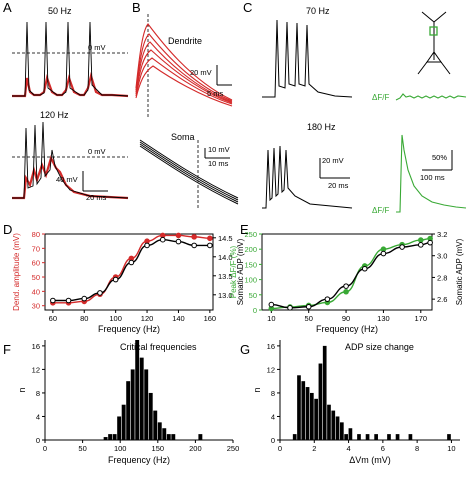 The image size is (474, 477). Describe the element at coordinates (321, 127) in the screenshot. I see `freq-label-c-bottom: 180 Hz` at that location.